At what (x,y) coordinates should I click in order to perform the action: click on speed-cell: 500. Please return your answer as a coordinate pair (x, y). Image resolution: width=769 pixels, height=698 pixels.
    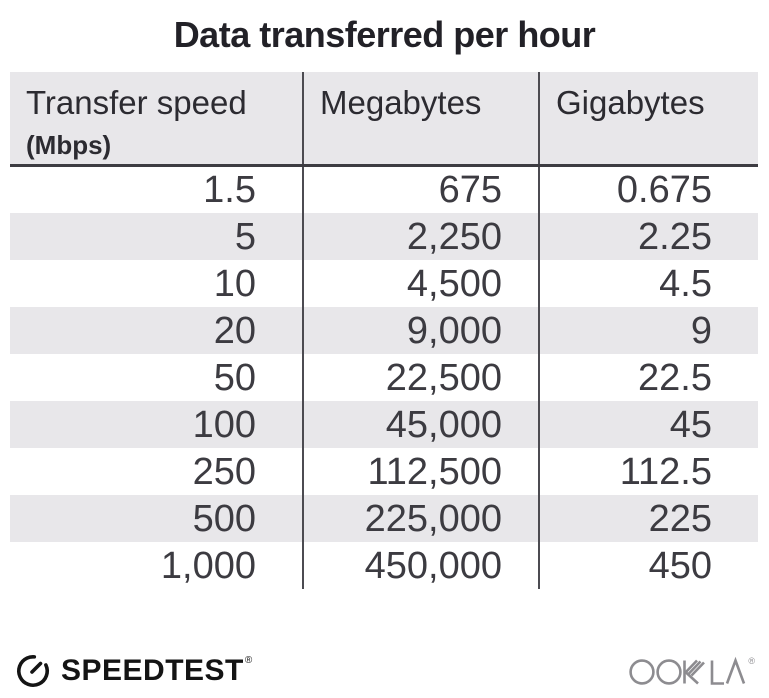
    Looking at the image, I should click on (224, 518).